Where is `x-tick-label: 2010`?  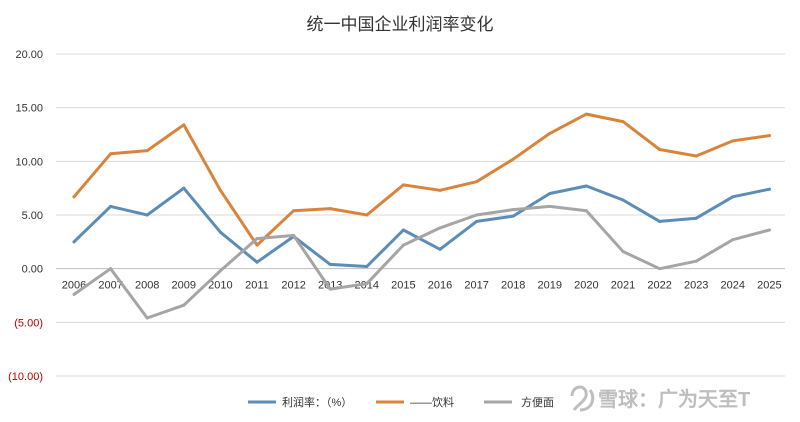
x-tick-label: 2010 is located at coordinates (220, 286).